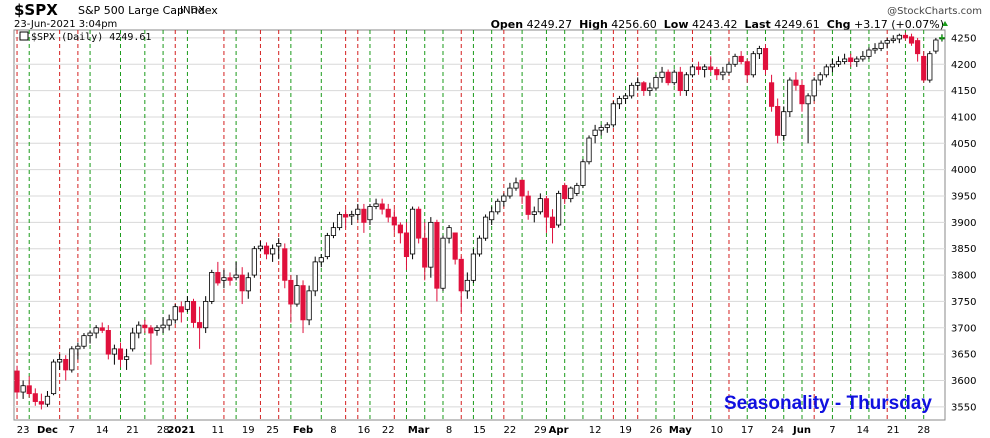 The image size is (990, 438). I want to click on y-tick-label: 4200, so click(963, 65).